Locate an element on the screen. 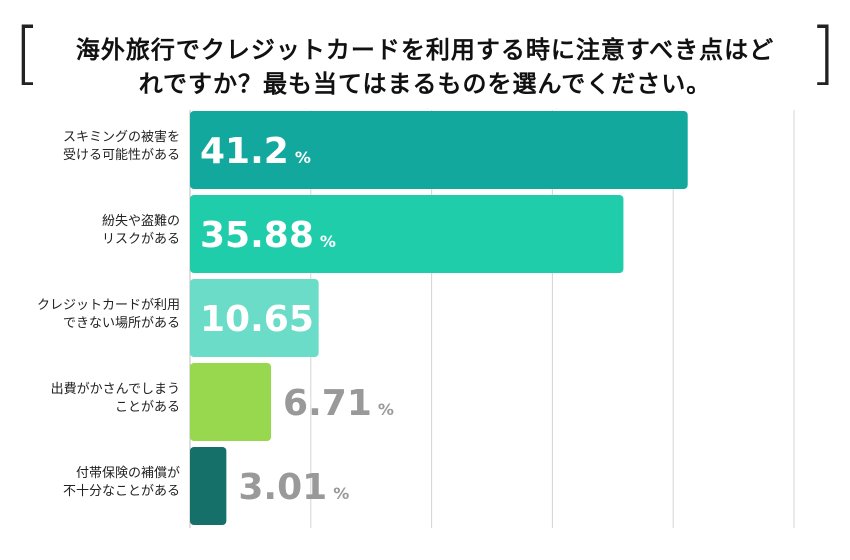  category-label: リスクがある is located at coordinates (141, 239).